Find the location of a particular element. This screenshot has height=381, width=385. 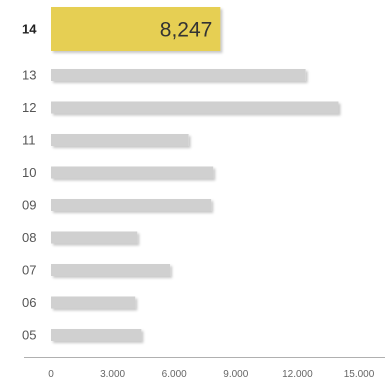

category-label-07: 07 is located at coordinates (29, 270).